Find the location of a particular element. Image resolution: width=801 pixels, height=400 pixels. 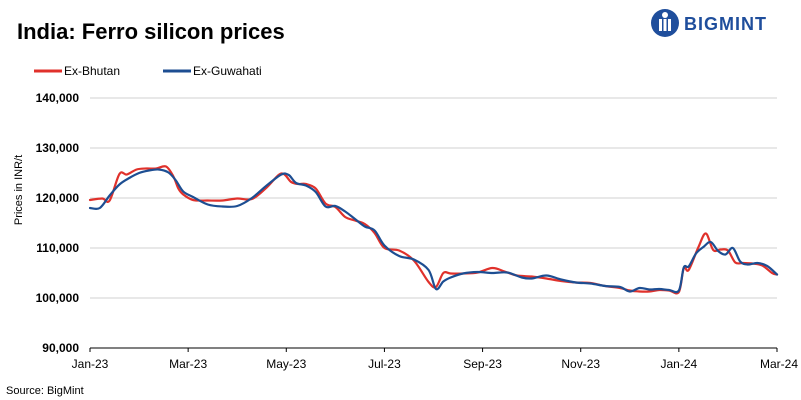

y-tick-label: 120,000 is located at coordinates (58, 198).